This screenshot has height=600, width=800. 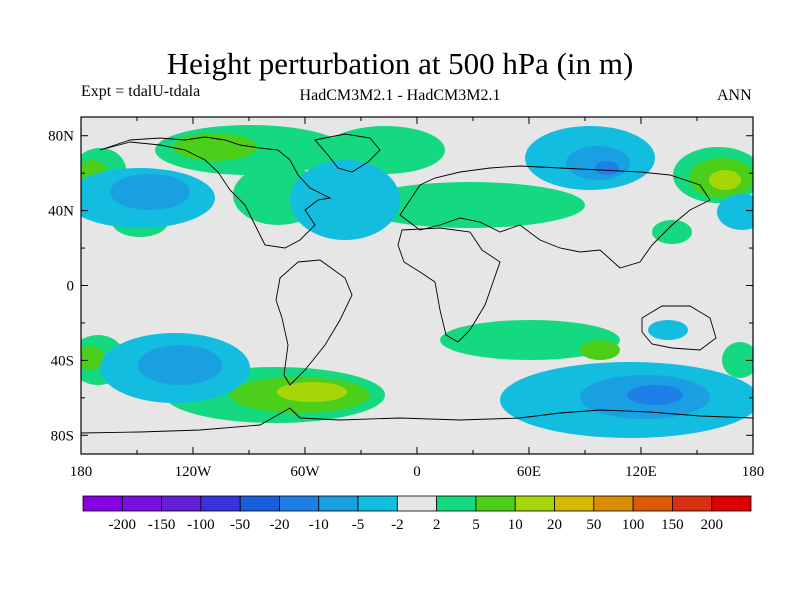 What do you see at coordinates (279, 525) in the screenshot?
I see `colorbar-label: -20` at bounding box center [279, 525].